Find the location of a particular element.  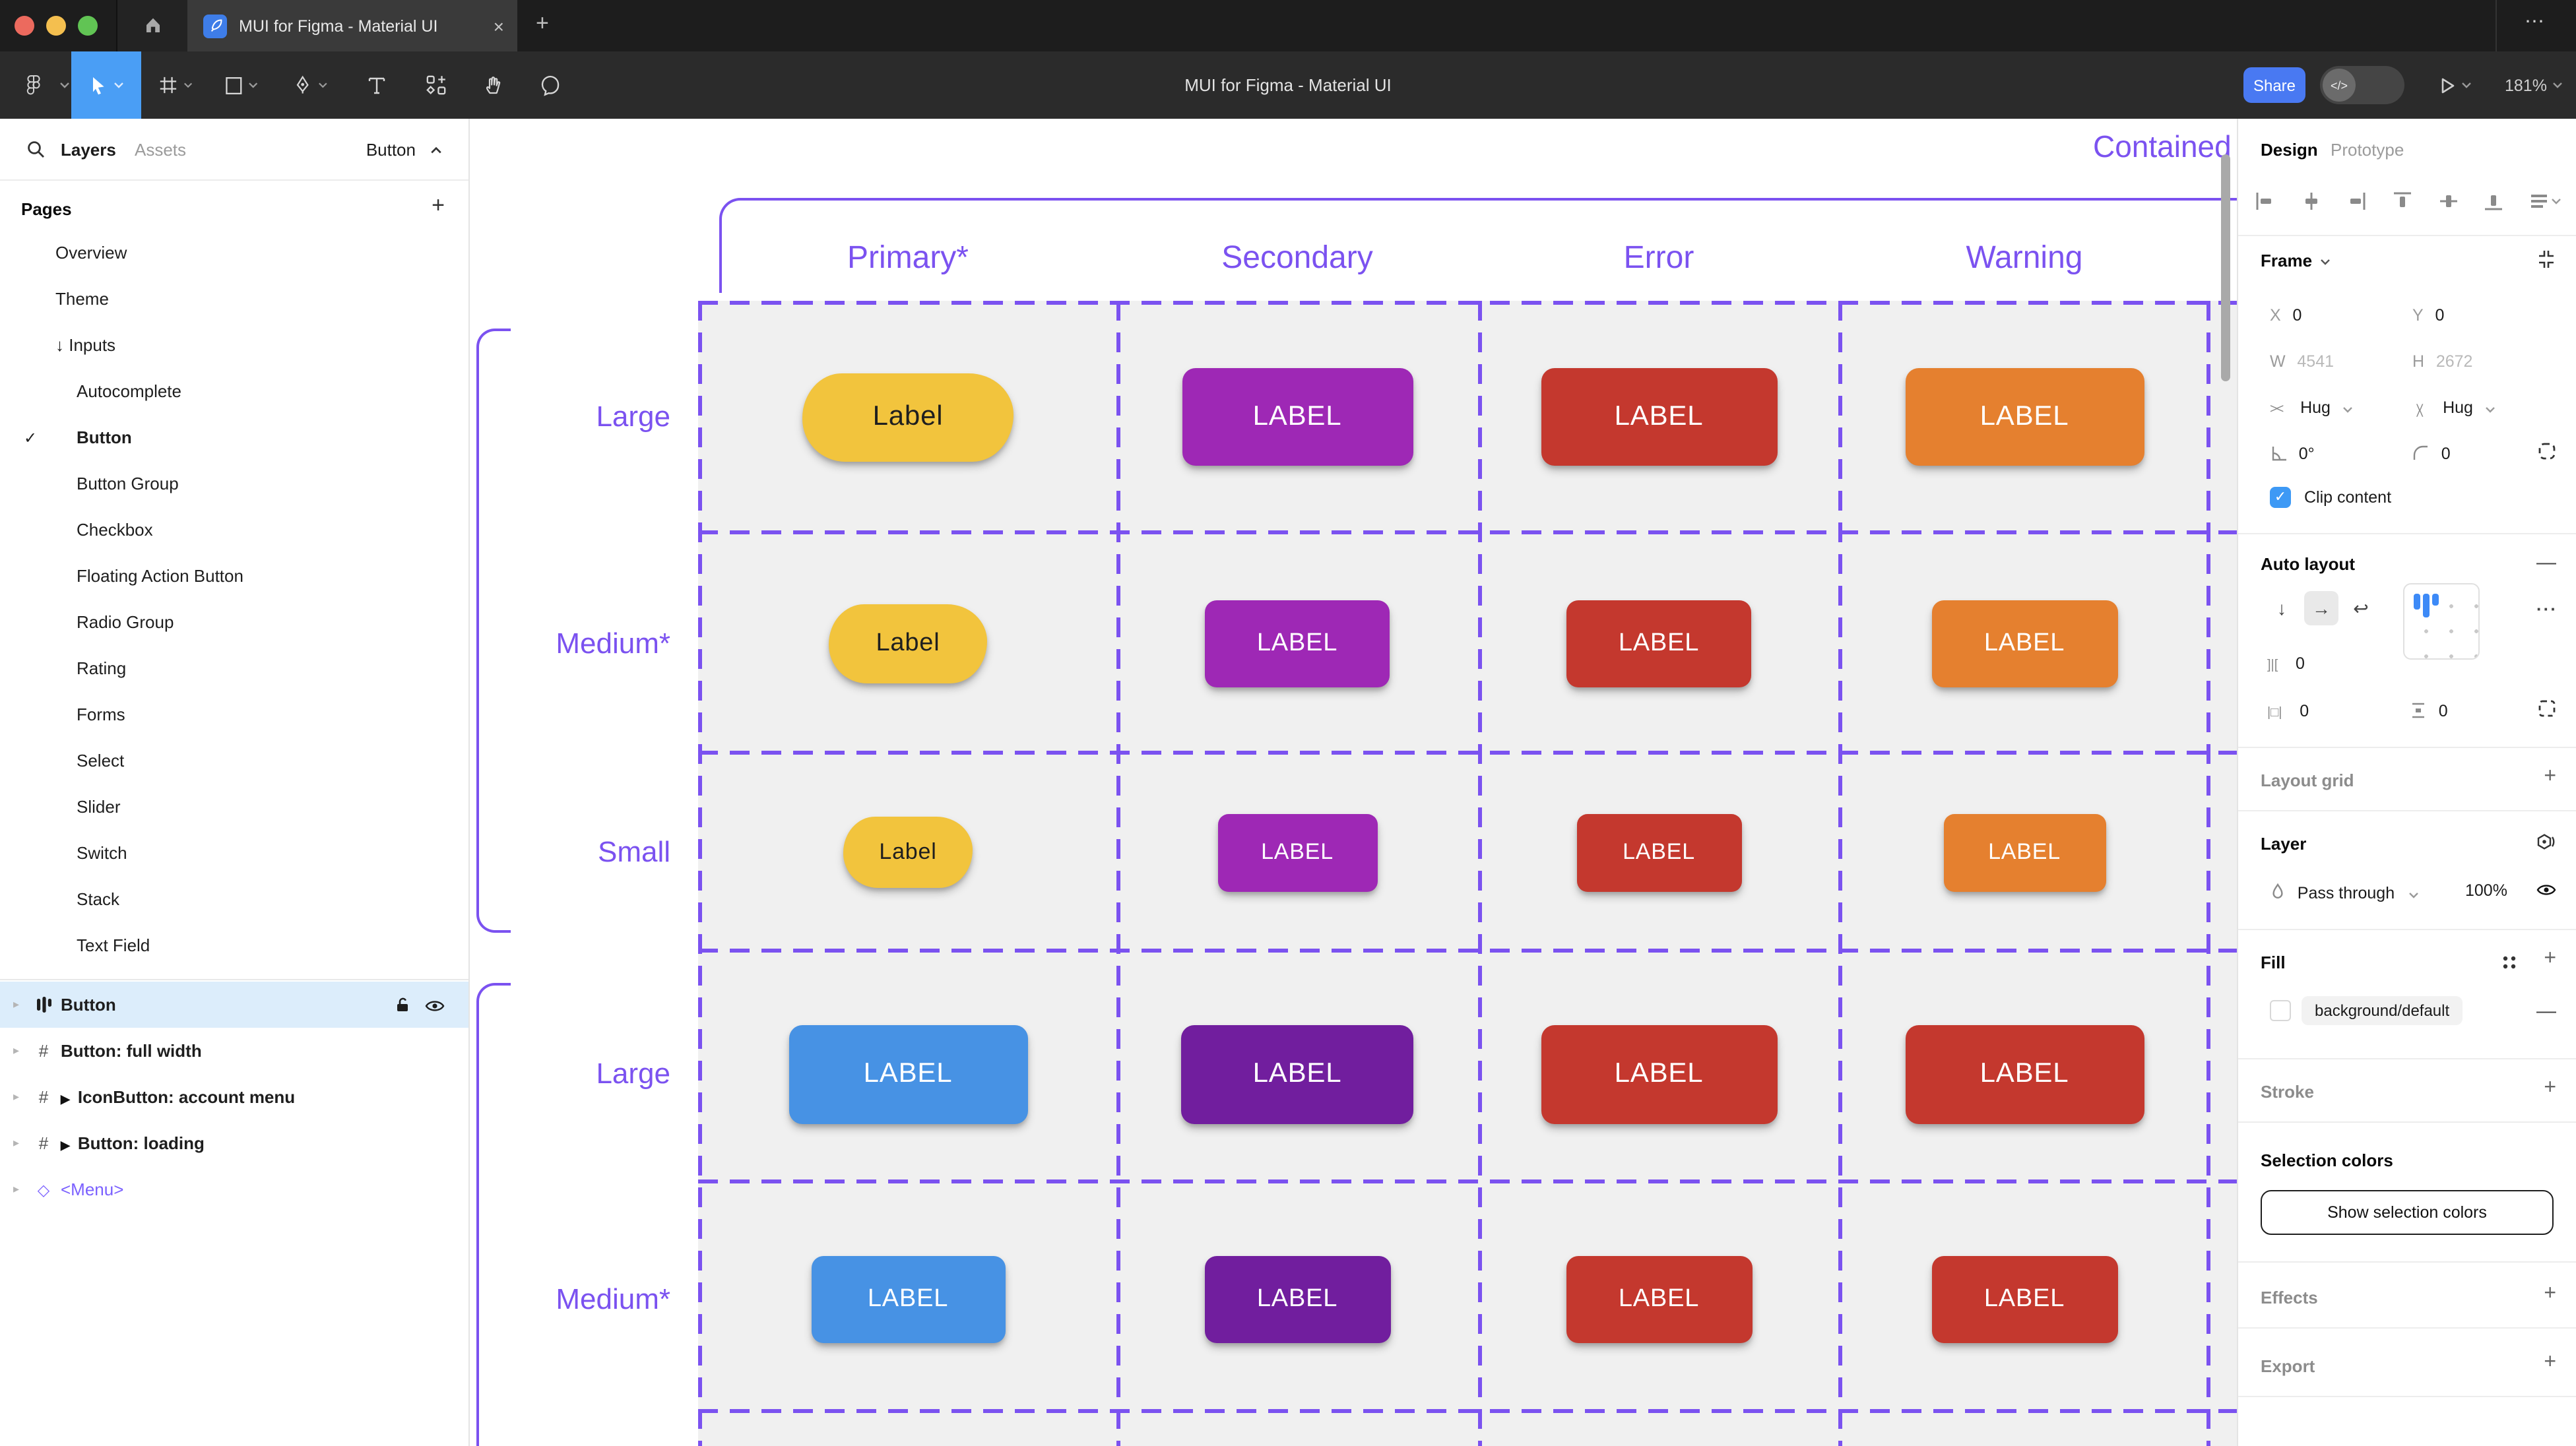

scope-selector: Button is located at coordinates (391, 150).